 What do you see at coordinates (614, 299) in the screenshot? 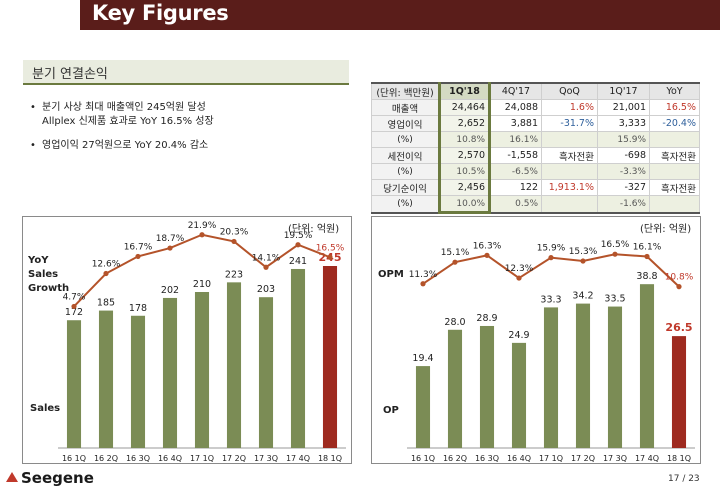
I see `bar-value-label: 33.5` at bounding box center [614, 299].